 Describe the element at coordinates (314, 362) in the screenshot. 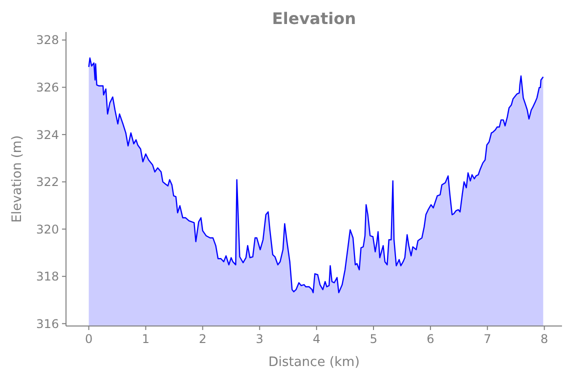

I see `x-axis-title: Distance (km)` at that location.